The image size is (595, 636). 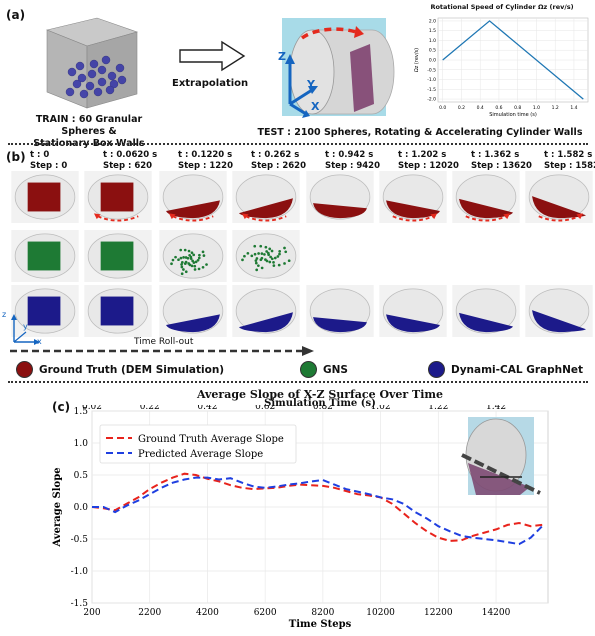 I want to click on top-tick-label: 1.22, so click(x=438, y=408).